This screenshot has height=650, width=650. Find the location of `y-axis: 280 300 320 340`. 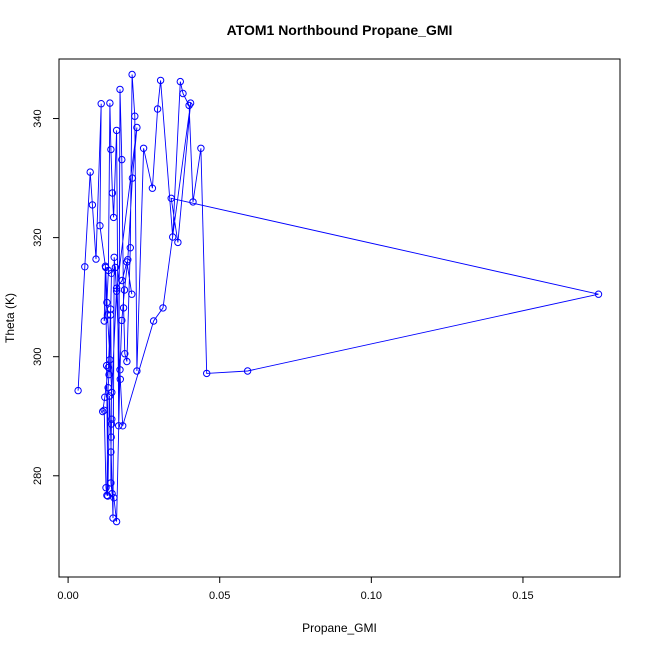

y-axis: 280 300 320 340 is located at coordinates (46, 297).